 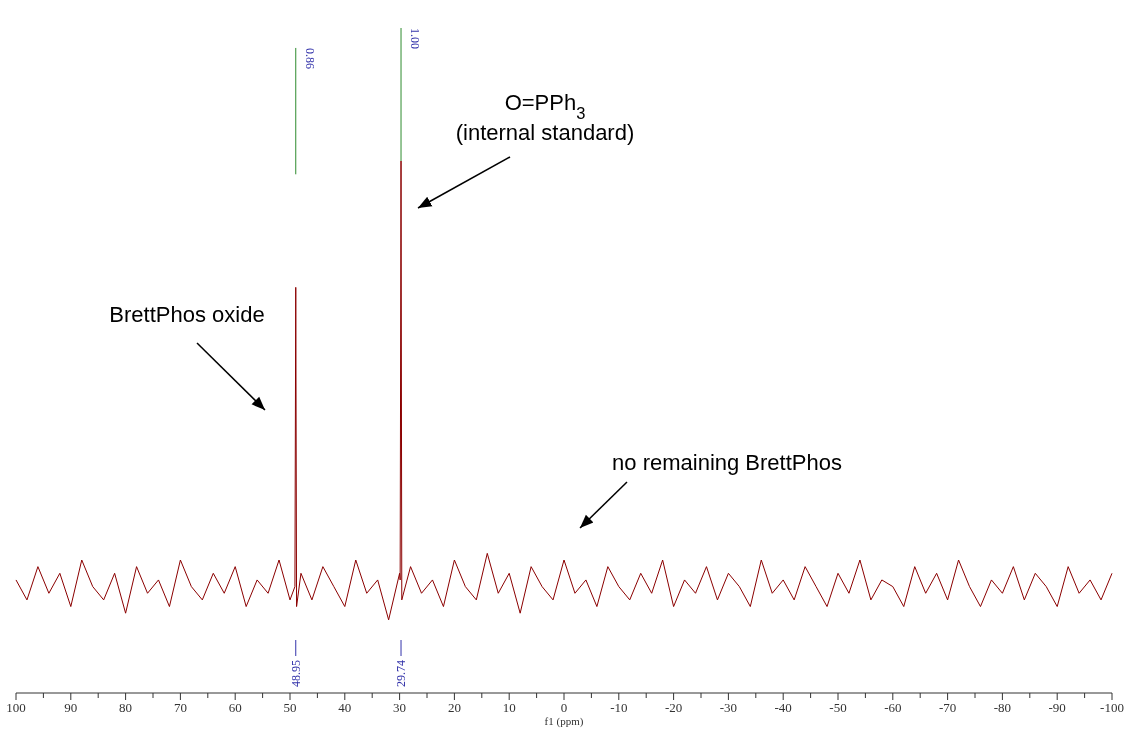 What do you see at coordinates (1057, 707) in the screenshot?
I see `x-tick-label: -90` at bounding box center [1057, 707].